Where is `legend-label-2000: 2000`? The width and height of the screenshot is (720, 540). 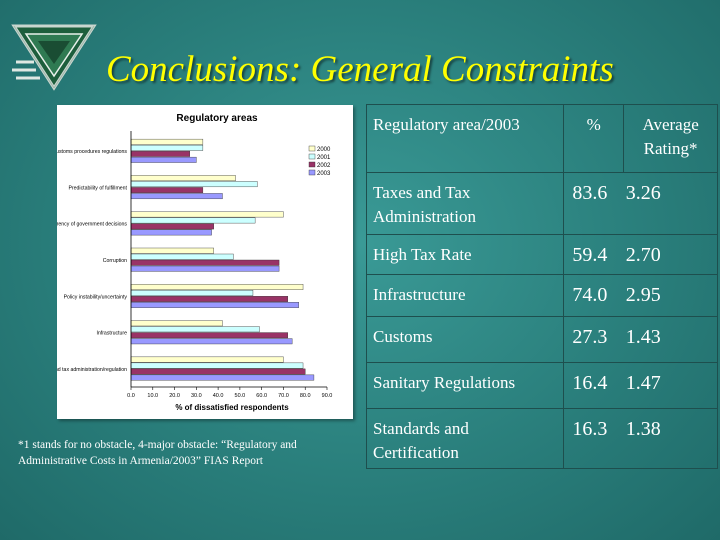
legend-label-2000: 2000 is located at coordinates (324, 150).